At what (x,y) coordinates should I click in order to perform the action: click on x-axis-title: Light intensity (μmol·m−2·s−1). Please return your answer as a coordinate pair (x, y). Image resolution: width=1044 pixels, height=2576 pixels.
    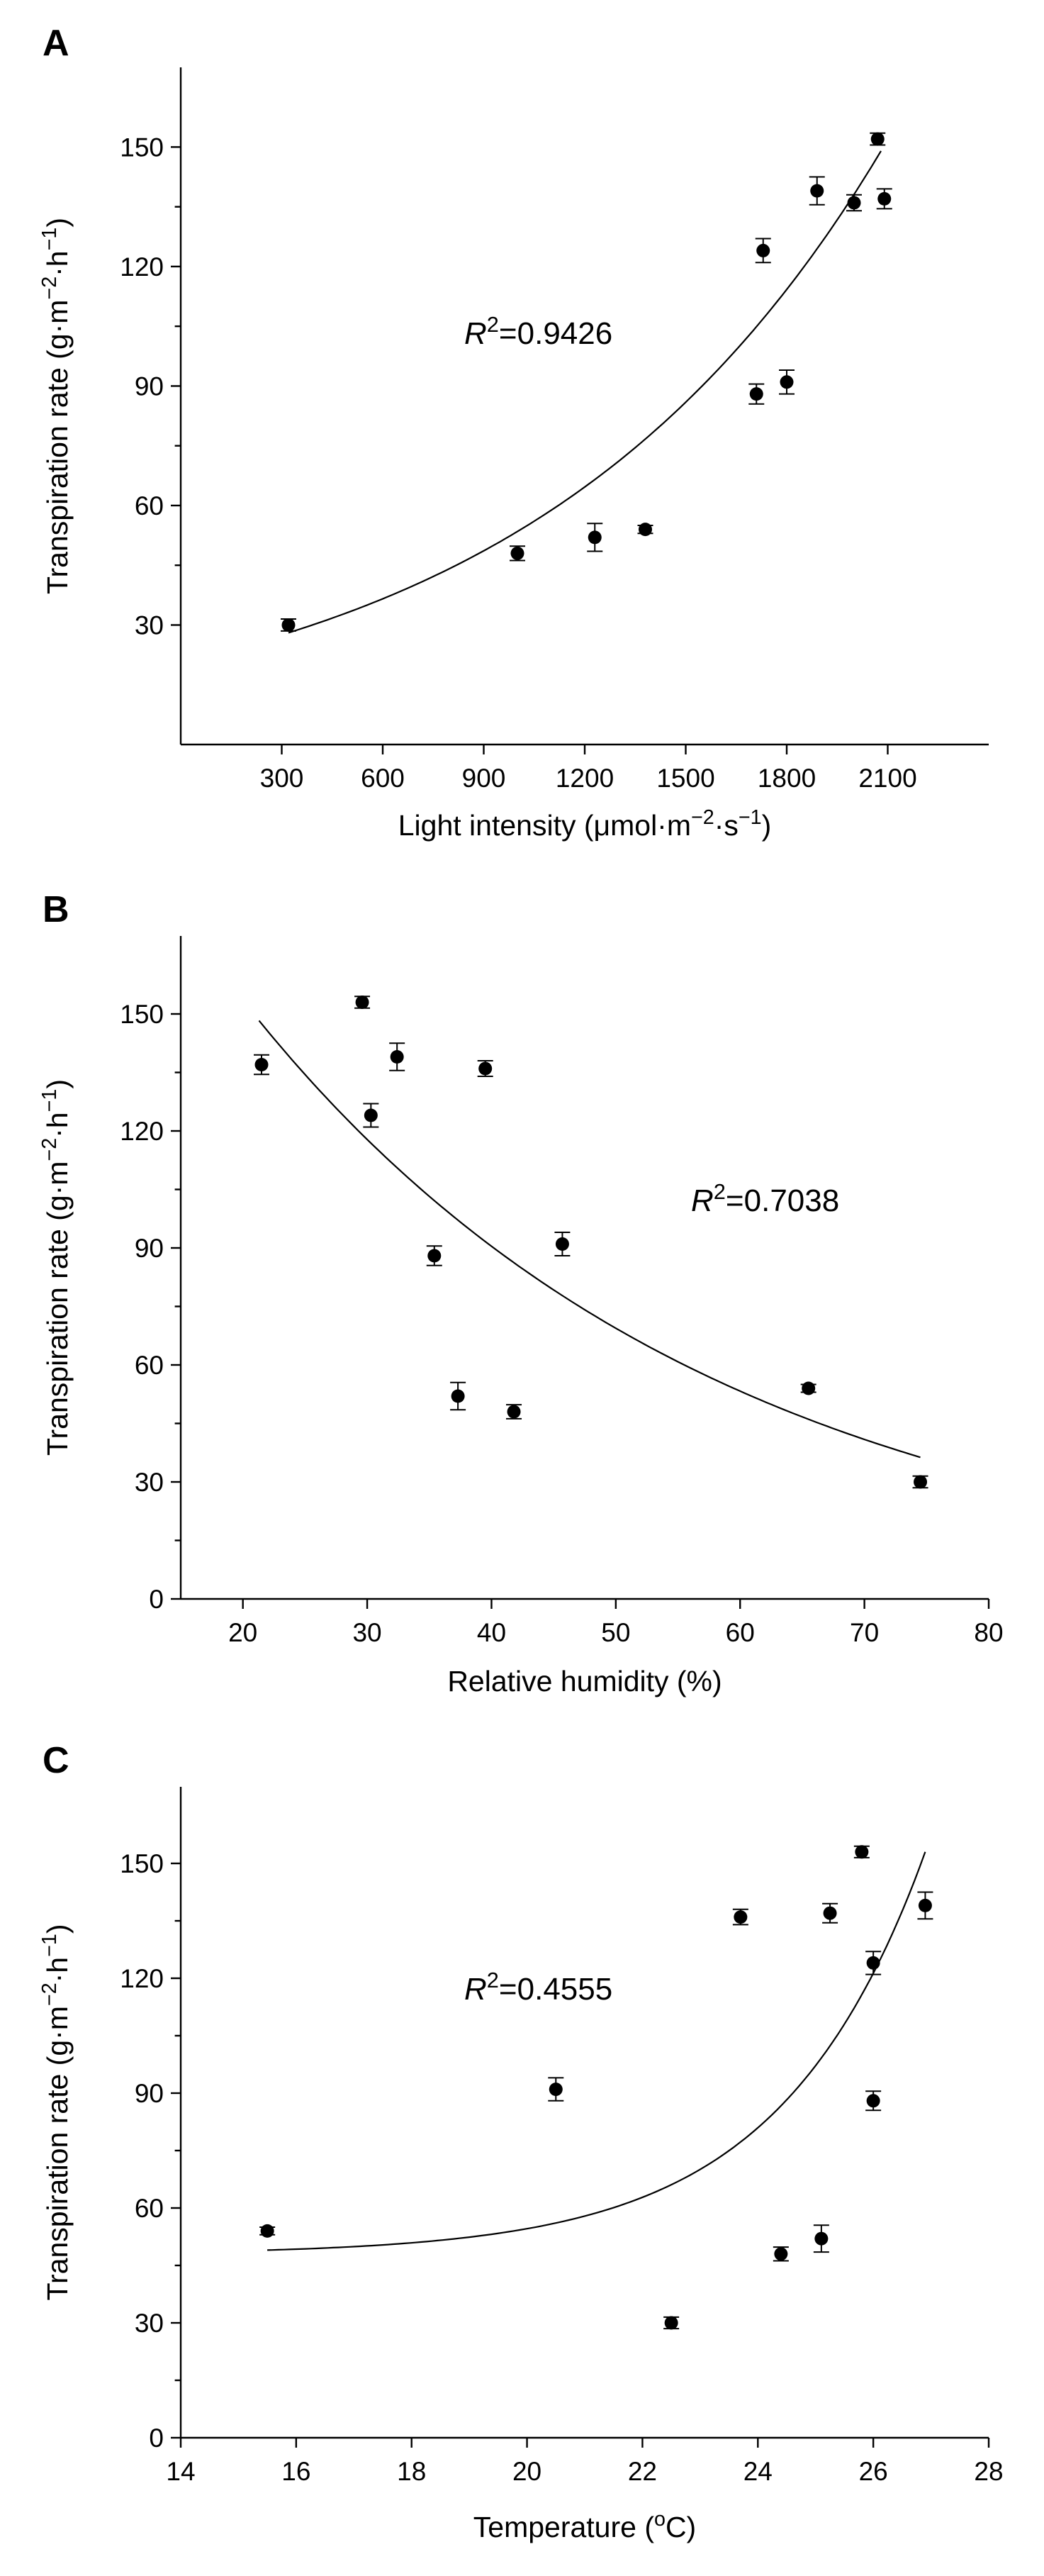
    Looking at the image, I should click on (585, 824).